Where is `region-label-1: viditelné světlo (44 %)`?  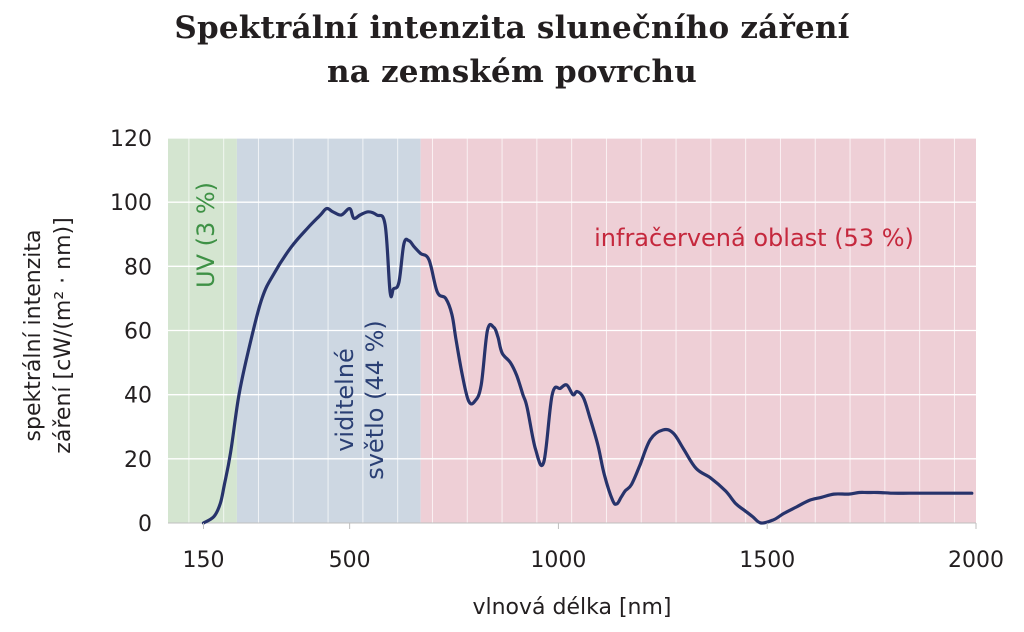
region-label-1: viditelné světlo (44 %) is located at coordinates (360, 400).